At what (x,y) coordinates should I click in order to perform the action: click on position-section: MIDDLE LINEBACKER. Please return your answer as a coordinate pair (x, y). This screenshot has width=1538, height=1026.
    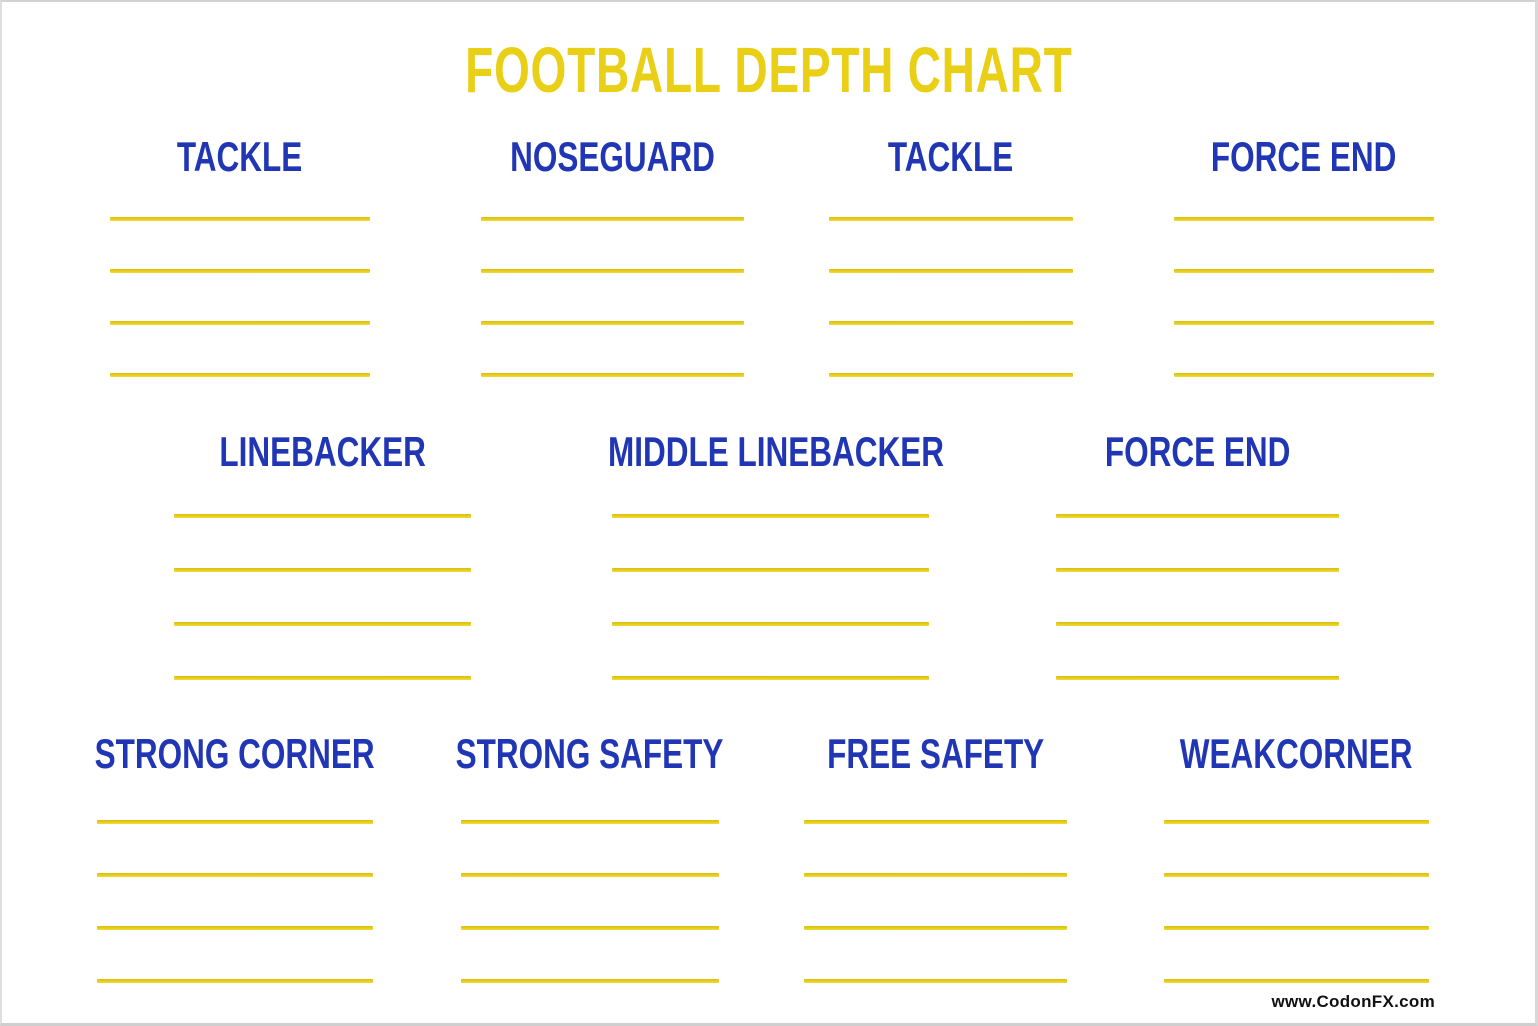
    Looking at the image, I should click on (776, 557).